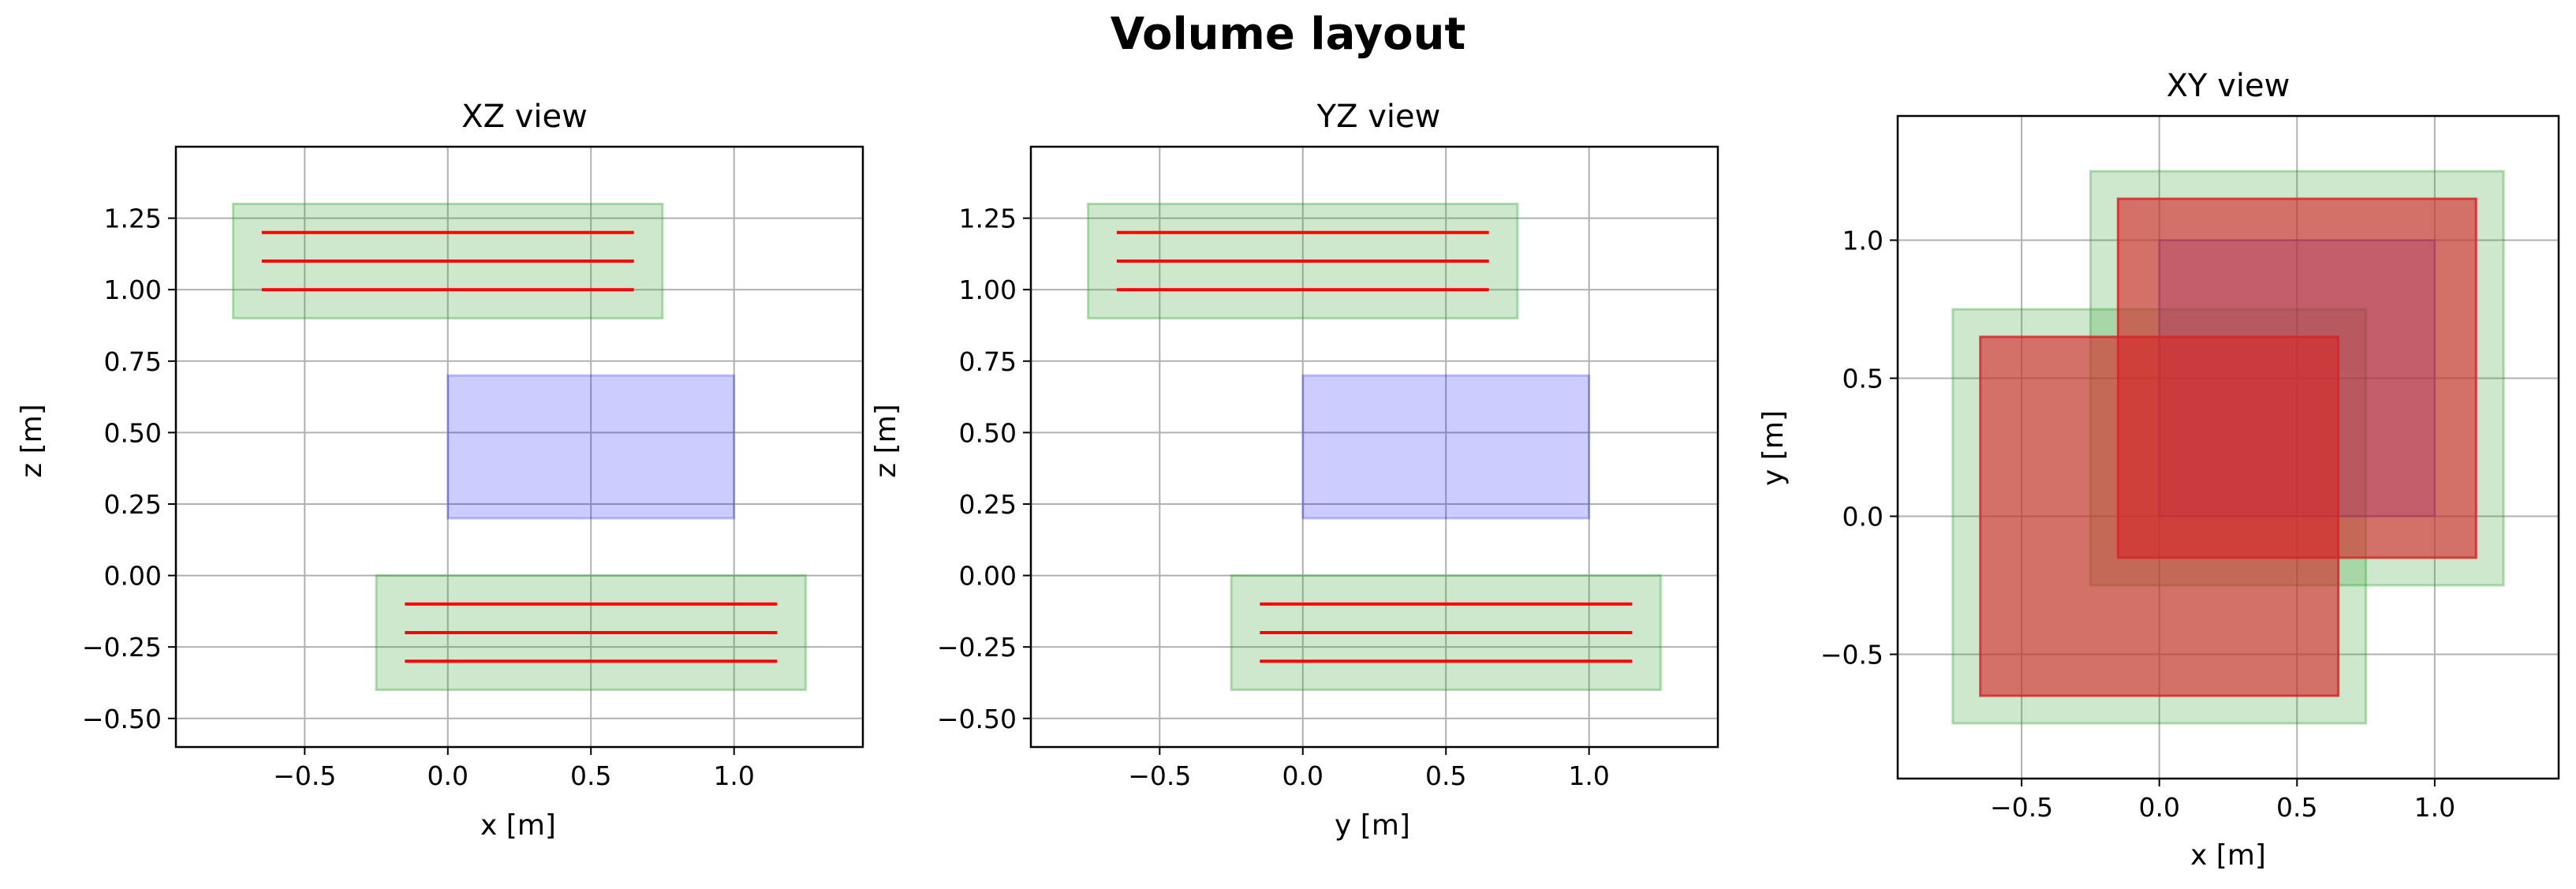 The image size is (2576, 889). I want to click on y-tick-label: −0.5, so click(1851, 655).